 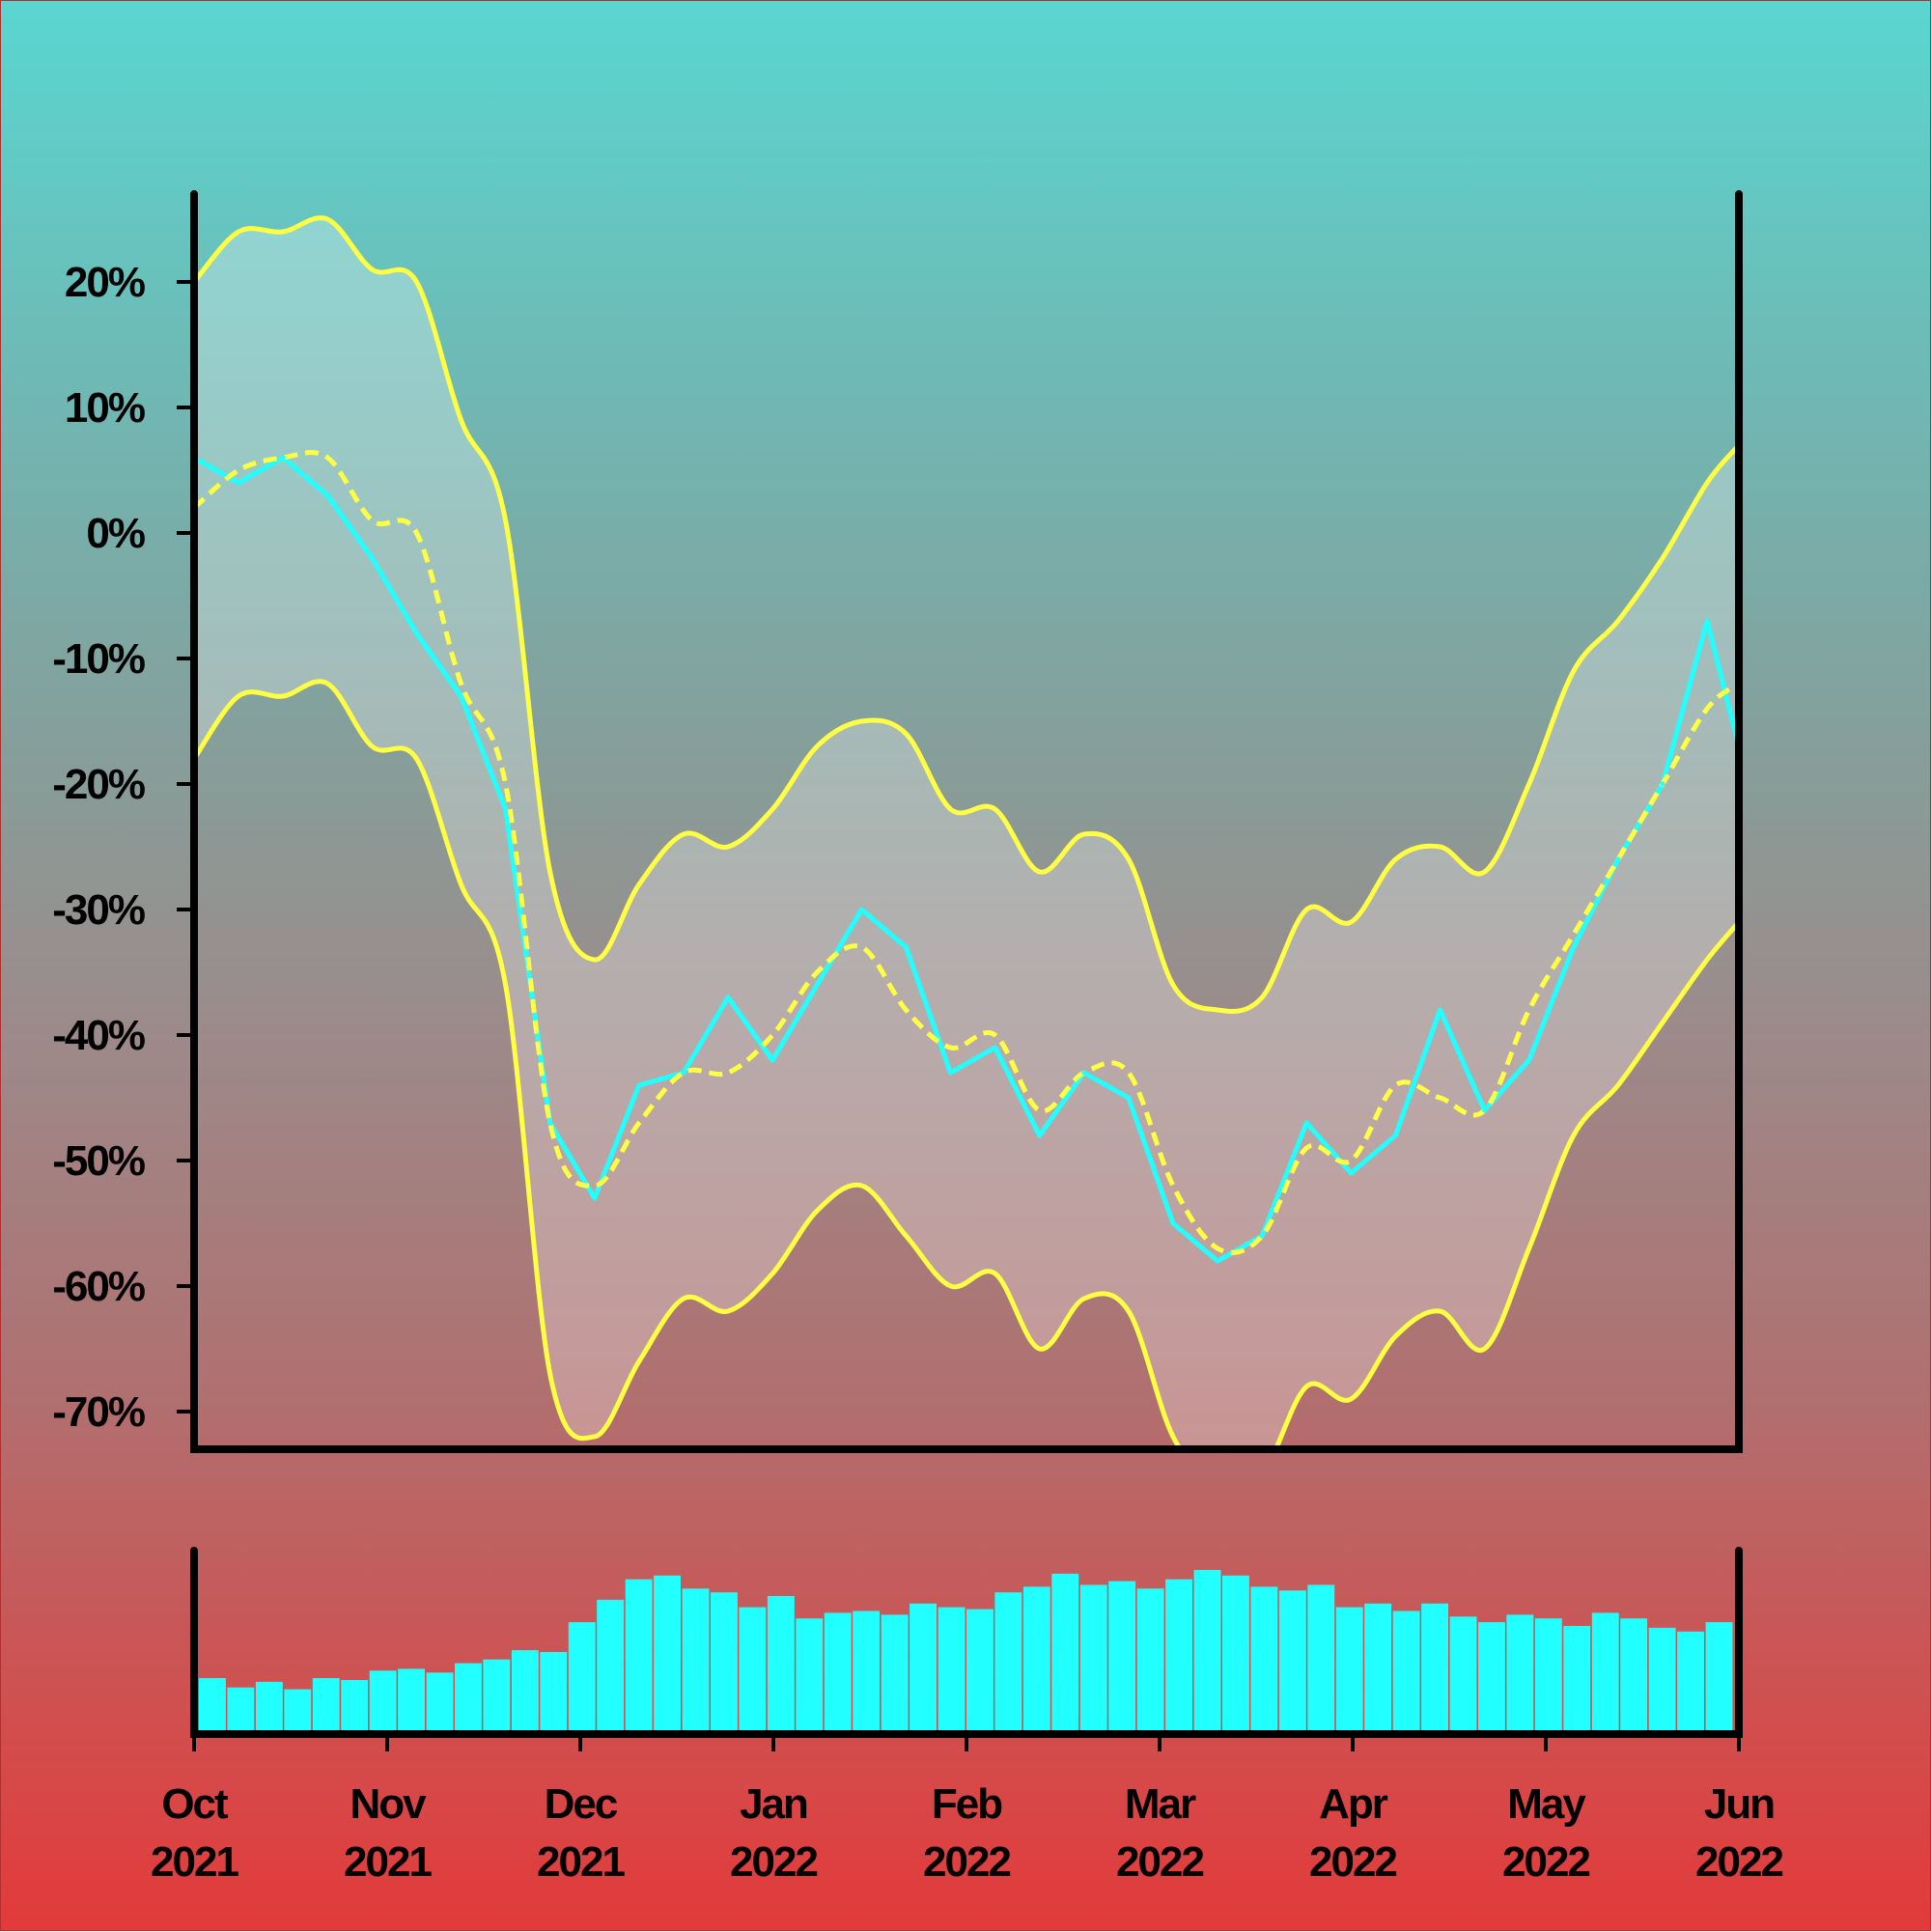 I want to click on y-tick-label: 20%, so click(x=105, y=282).